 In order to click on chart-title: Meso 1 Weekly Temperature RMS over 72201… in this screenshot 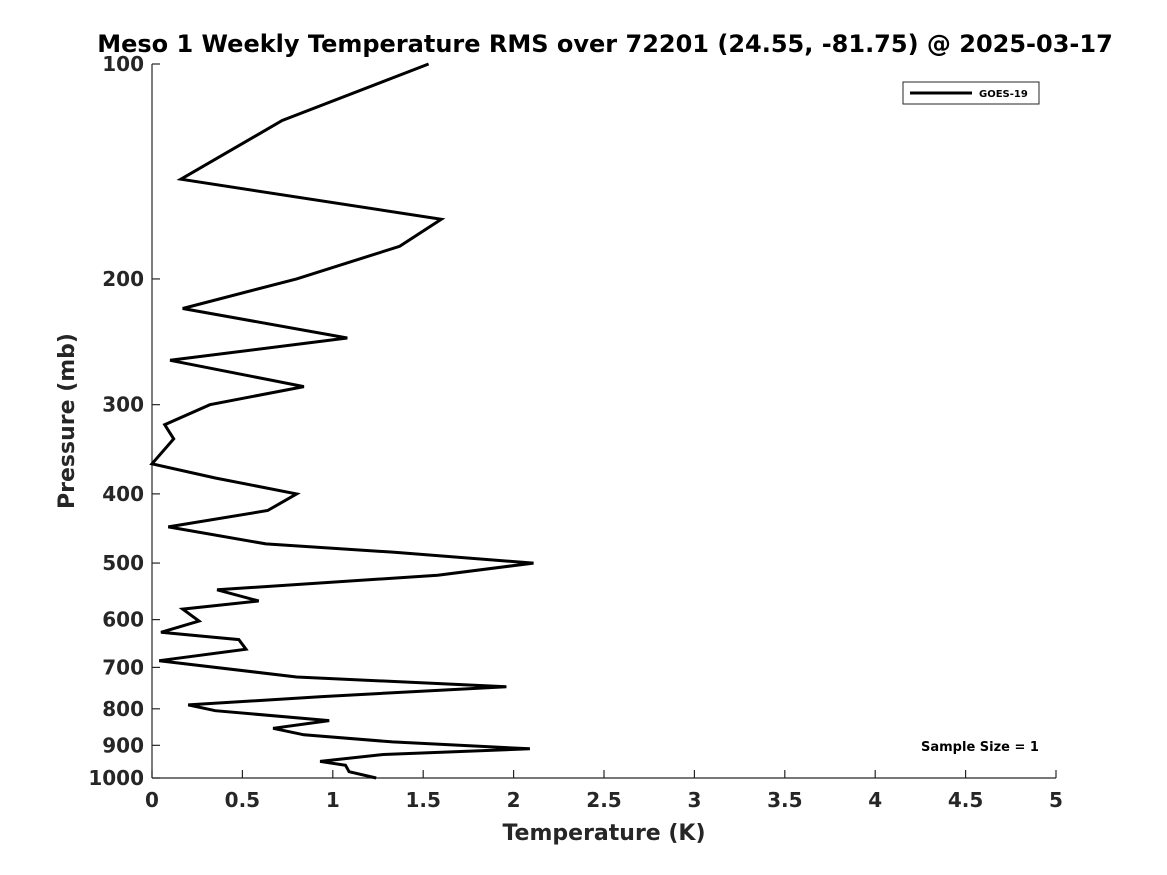, I will do `click(605, 44)`.